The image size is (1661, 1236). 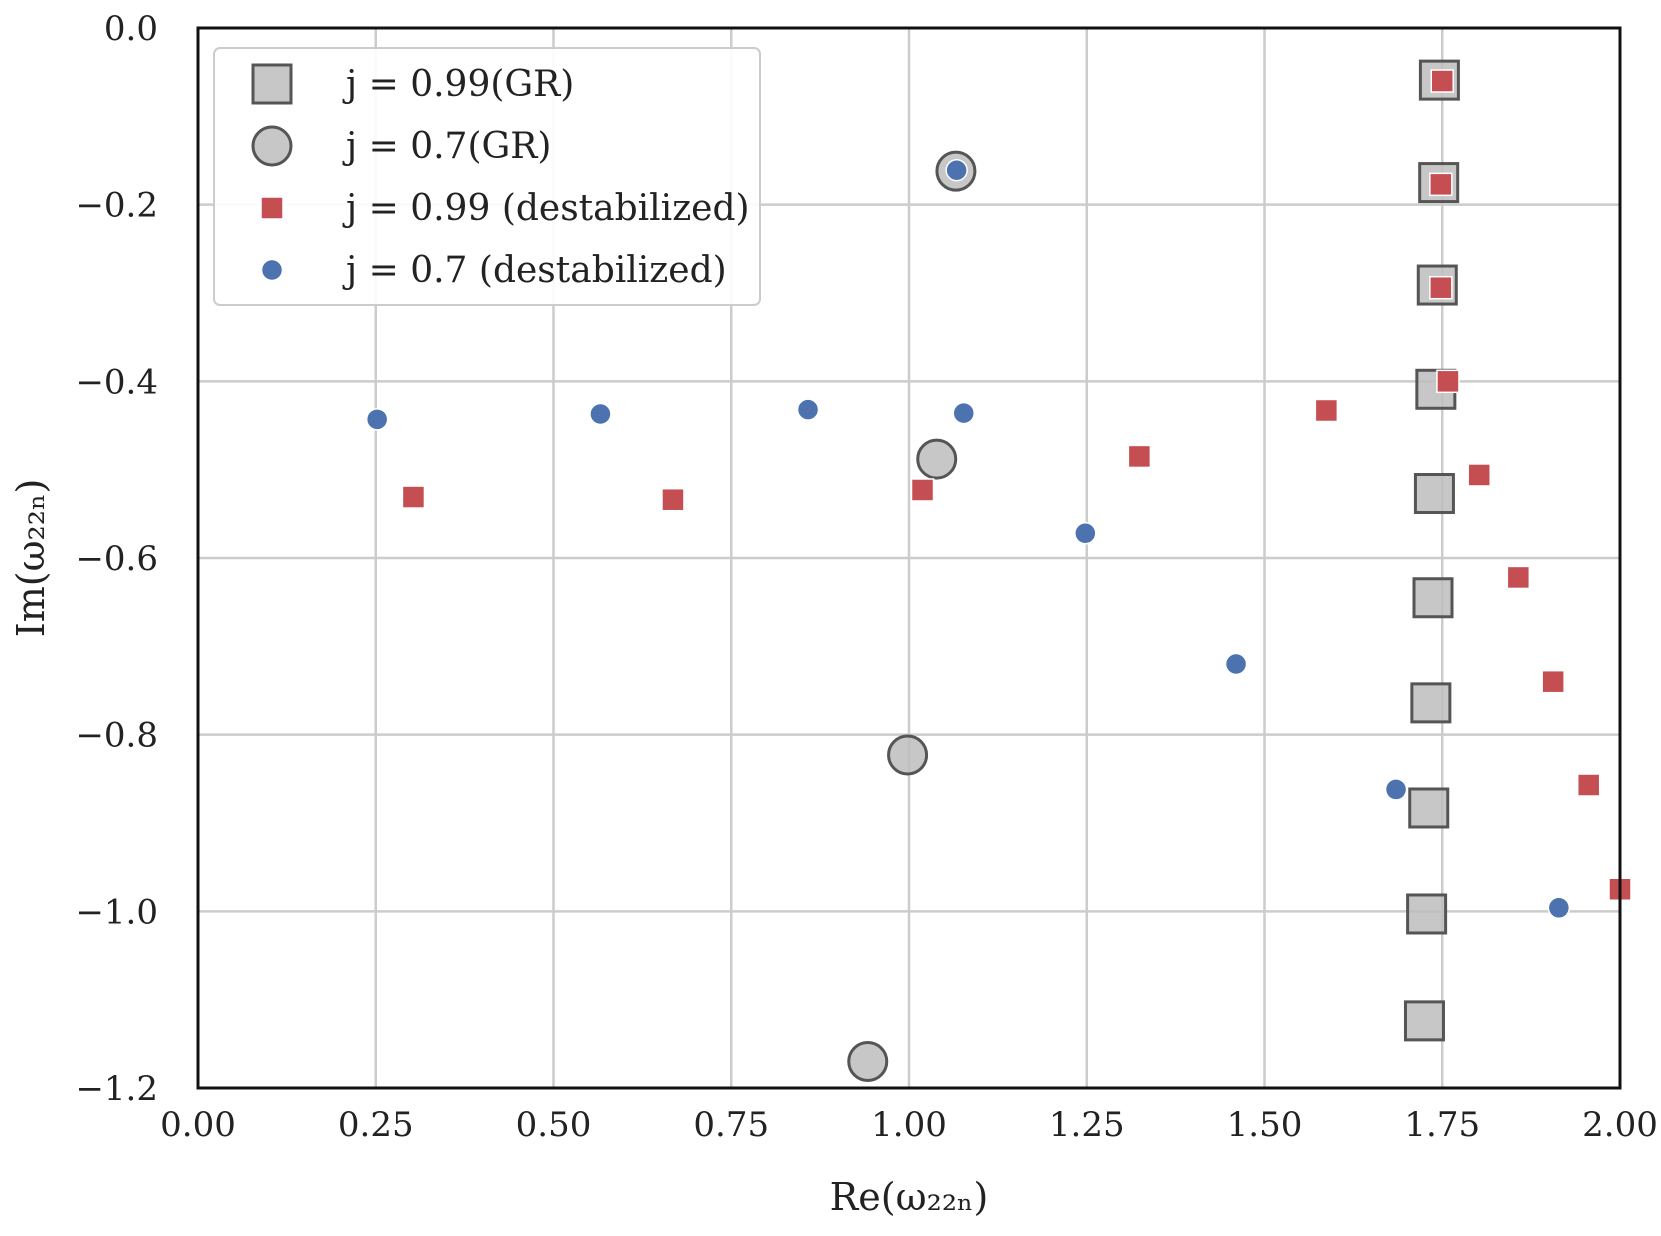 I want to click on x-tick-label: 0.75, so click(x=731, y=1125).